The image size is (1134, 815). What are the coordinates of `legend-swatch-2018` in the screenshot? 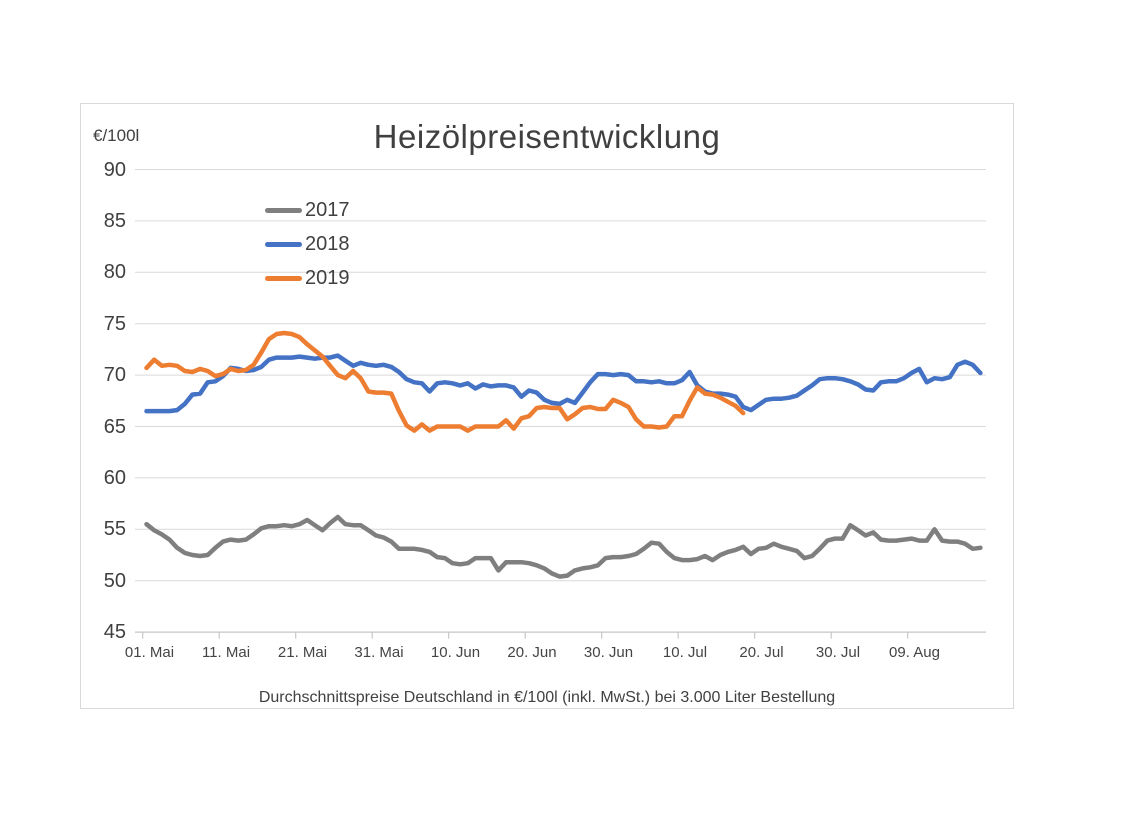 It's located at (283, 244).